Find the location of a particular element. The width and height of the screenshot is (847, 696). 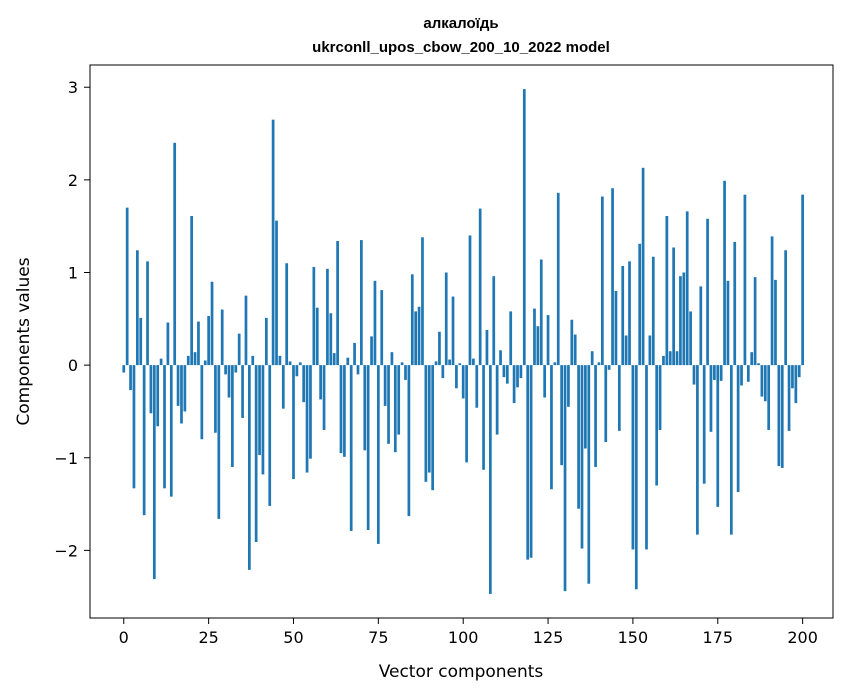

x-tick-label: 25 is located at coordinates (208, 637).